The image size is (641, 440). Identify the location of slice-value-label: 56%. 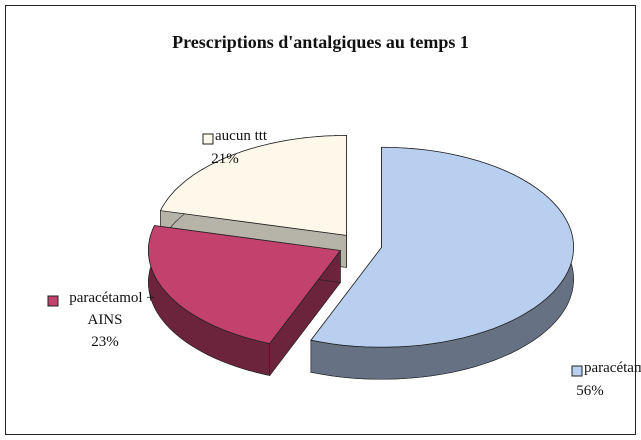
(590, 391).